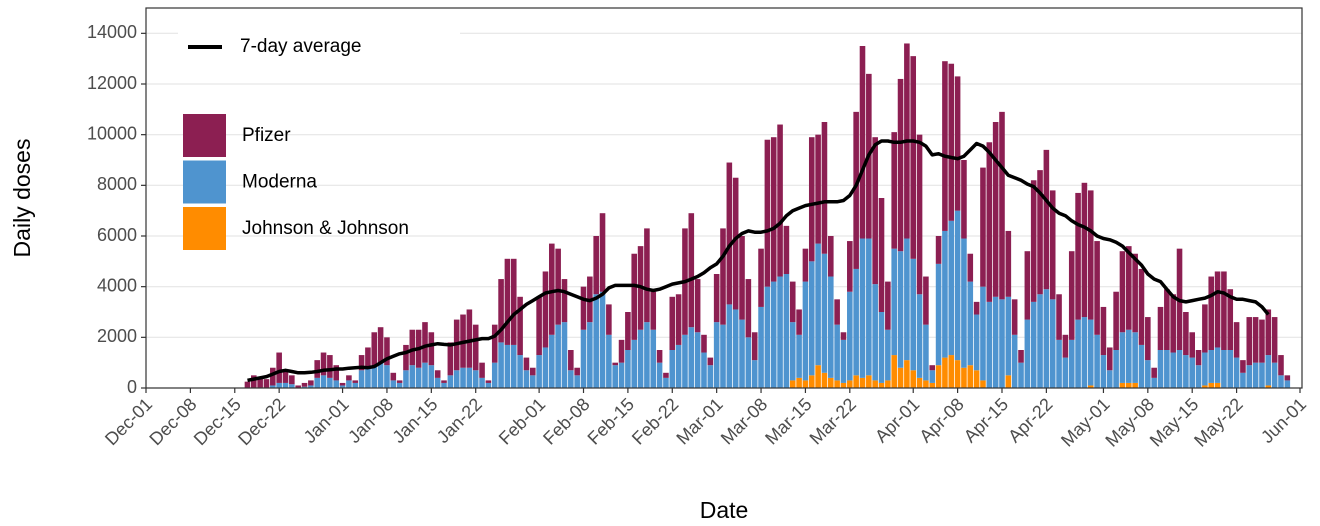  What do you see at coordinates (655, 421) in the screenshot?
I see `x-tick-label: Feb-22` at bounding box center [655, 421].